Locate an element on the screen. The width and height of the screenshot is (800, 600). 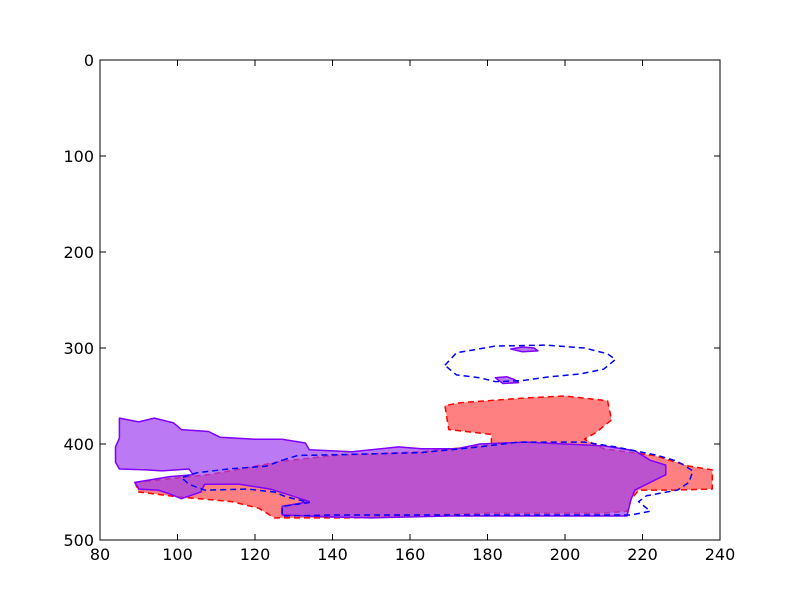
y-tick-label: 0 is located at coordinates (89, 60).